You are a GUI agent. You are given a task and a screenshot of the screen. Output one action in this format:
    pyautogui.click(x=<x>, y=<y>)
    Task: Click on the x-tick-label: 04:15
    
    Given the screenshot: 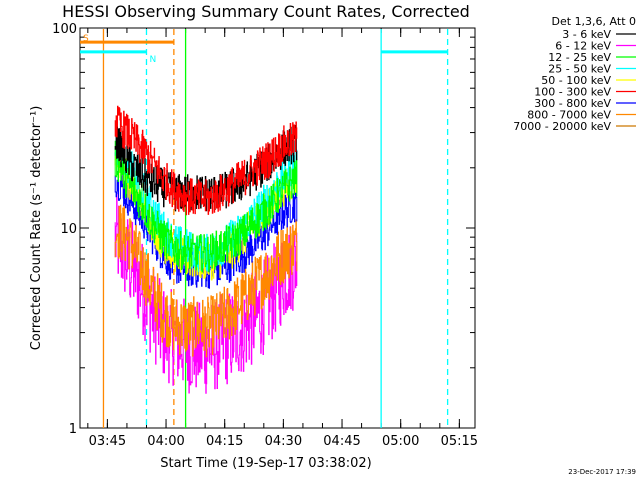 What is the action you would take?
    pyautogui.click(x=224, y=441)
    